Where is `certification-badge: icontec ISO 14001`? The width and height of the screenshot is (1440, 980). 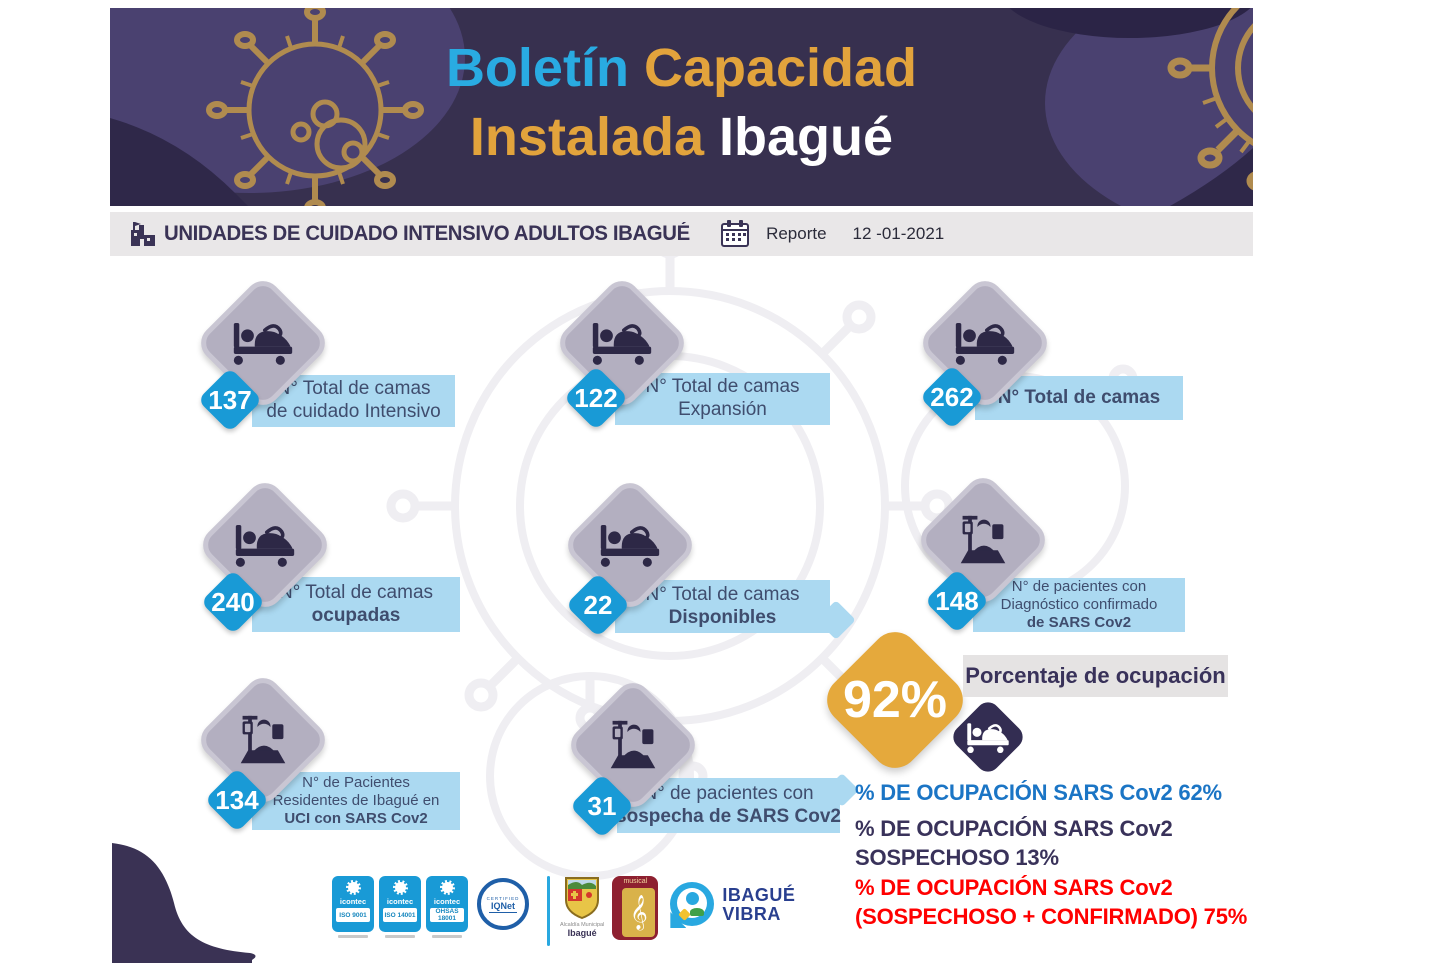 certification-badge: icontec ISO 14001 is located at coordinates (400, 907).